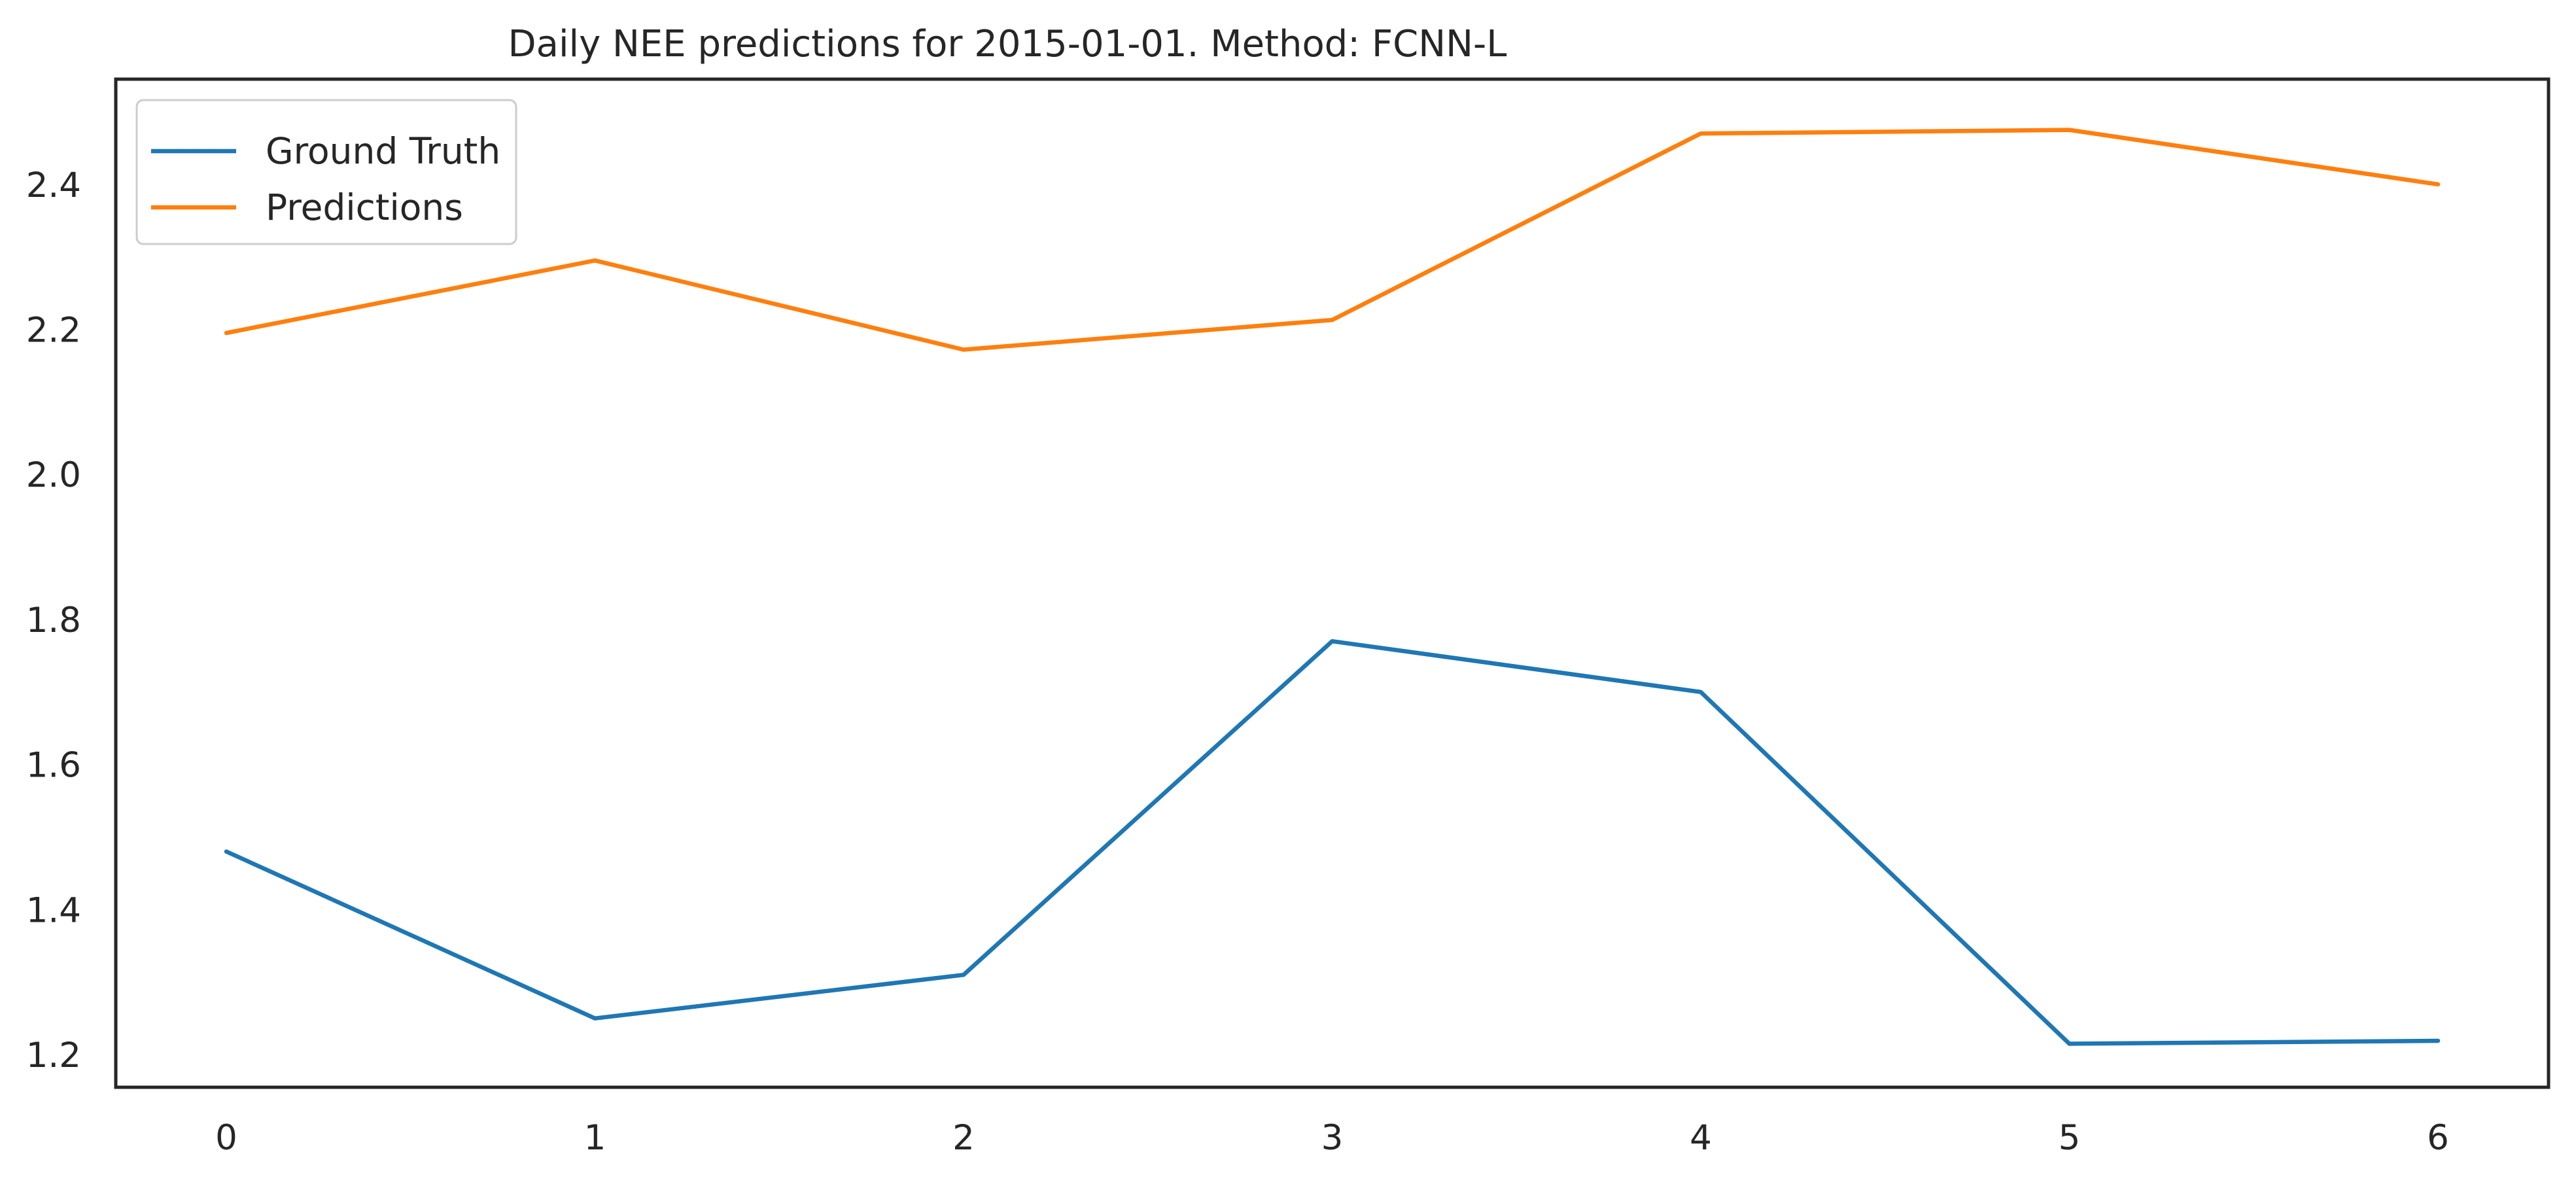  Describe the element at coordinates (1701, 1138) in the screenshot. I see `x-tick-label: 4` at that location.